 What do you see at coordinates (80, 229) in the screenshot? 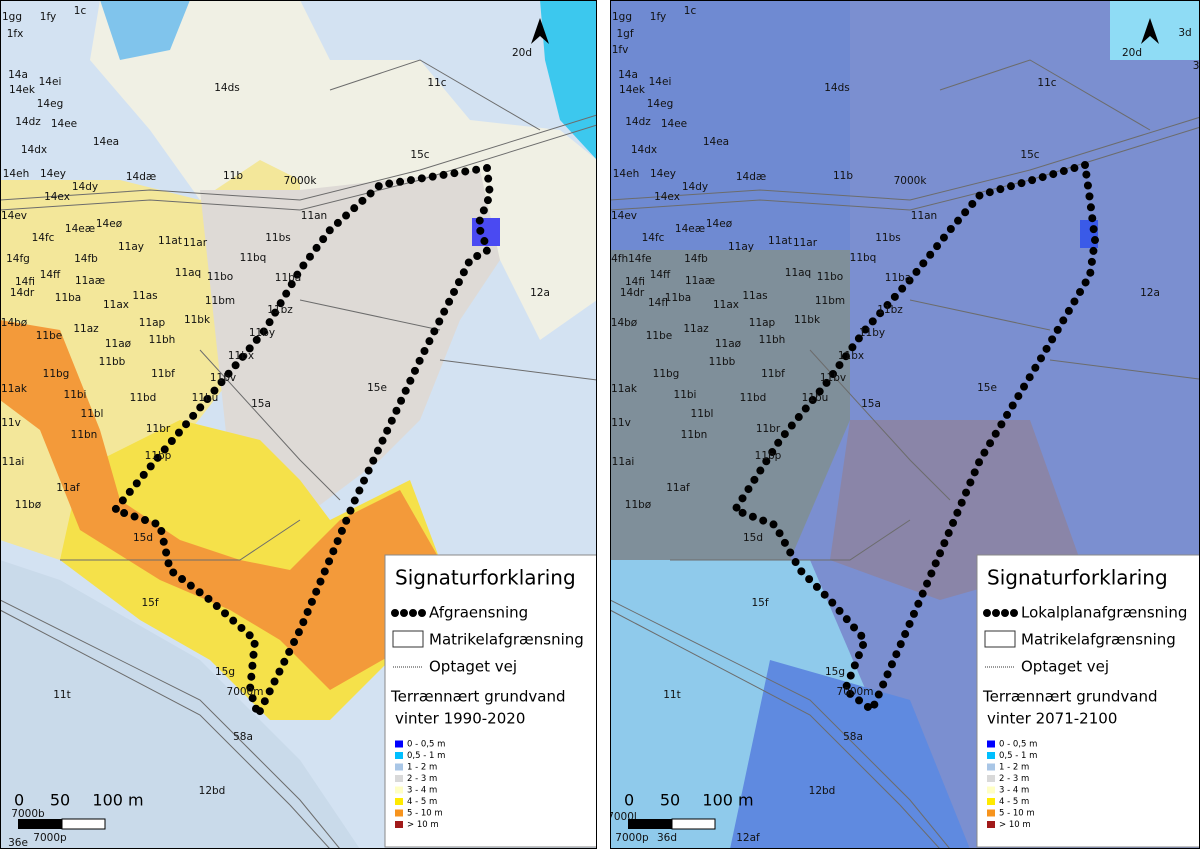
I see `parcel-label: 14eæ` at bounding box center [80, 229].